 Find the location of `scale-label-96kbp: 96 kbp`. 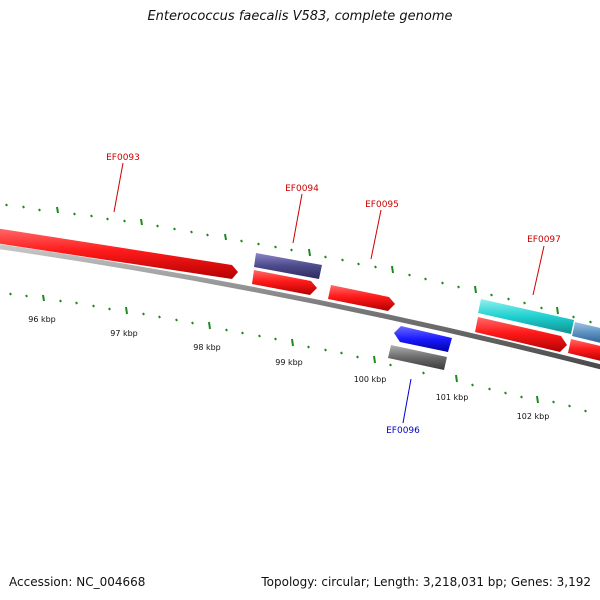

scale-label-96kbp: 96 kbp is located at coordinates (42, 319).